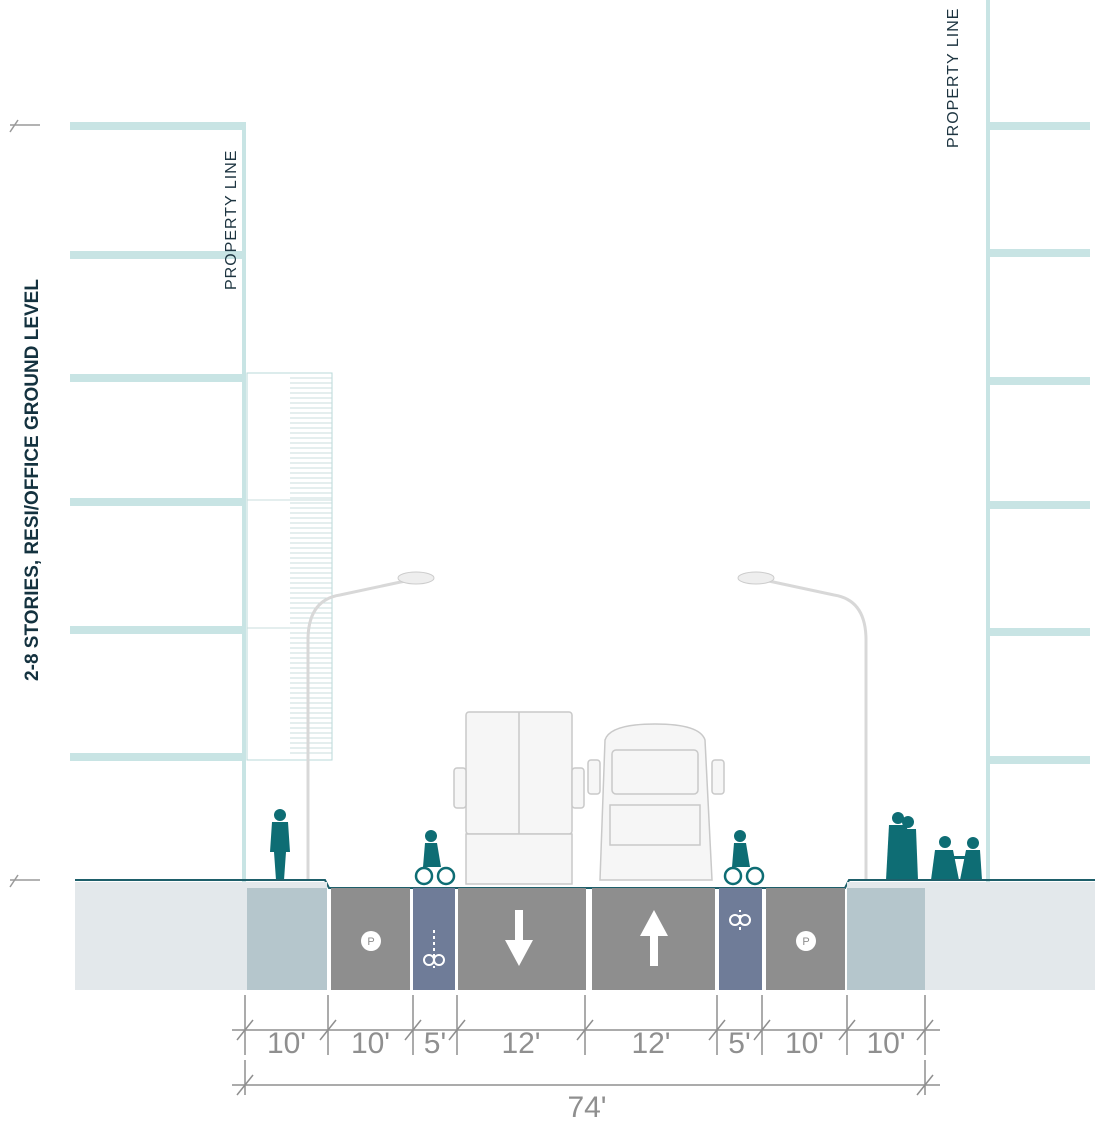  I want to click on building-label: 2-8 STORIES, RESI/OFFICE GROUND LEVEL, so click(32, 480).